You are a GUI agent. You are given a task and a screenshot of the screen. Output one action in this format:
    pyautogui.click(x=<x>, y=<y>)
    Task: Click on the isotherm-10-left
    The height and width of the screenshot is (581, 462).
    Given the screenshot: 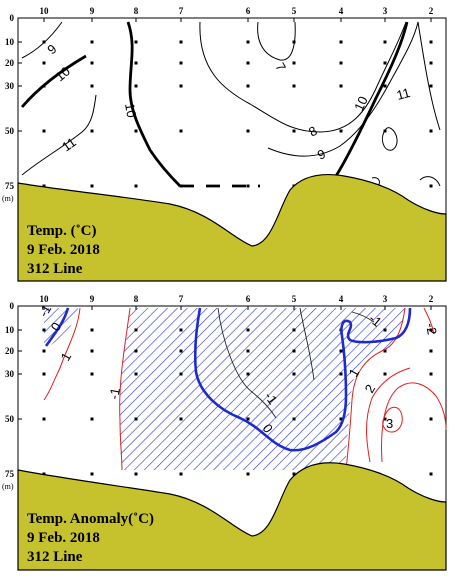 What is the action you would take?
    pyautogui.click(x=53, y=81)
    